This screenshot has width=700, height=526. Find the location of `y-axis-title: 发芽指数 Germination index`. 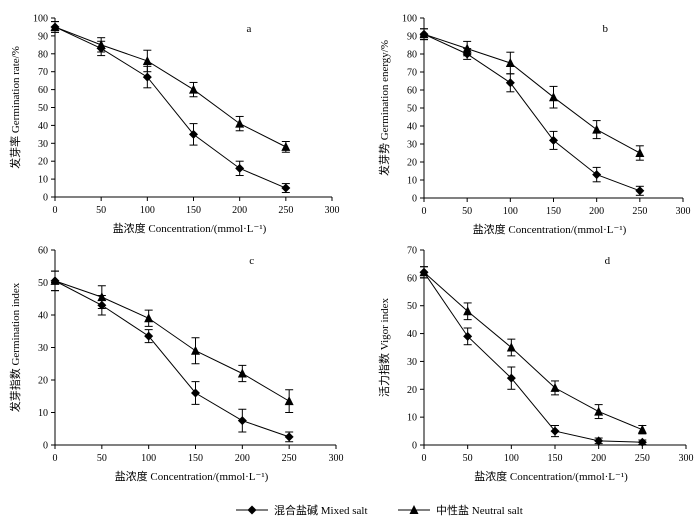

y-axis-title: 发芽指数 Germination index is located at coordinates (15, 347).